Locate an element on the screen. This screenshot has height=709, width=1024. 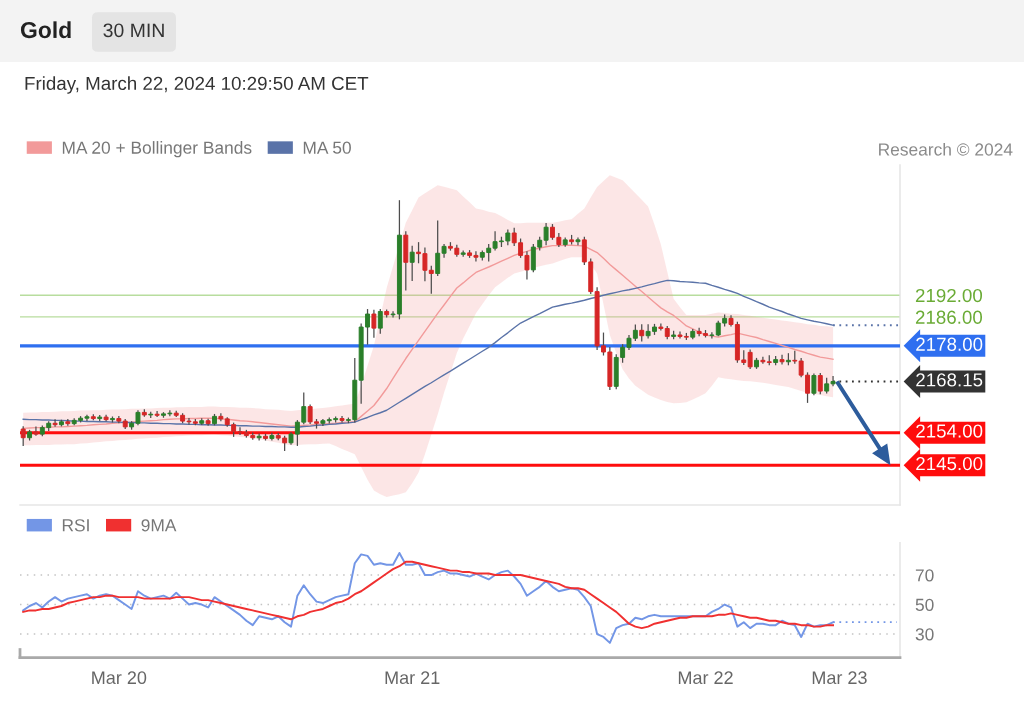
x-tick-label: Mar 20 is located at coordinates (119, 678).